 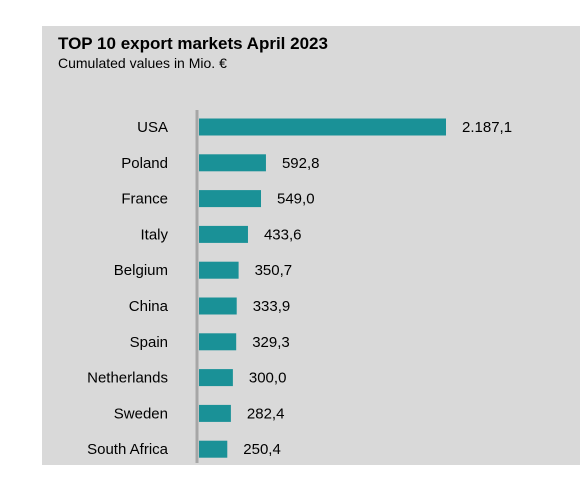 I want to click on category-label: Sweden, so click(x=141, y=413).